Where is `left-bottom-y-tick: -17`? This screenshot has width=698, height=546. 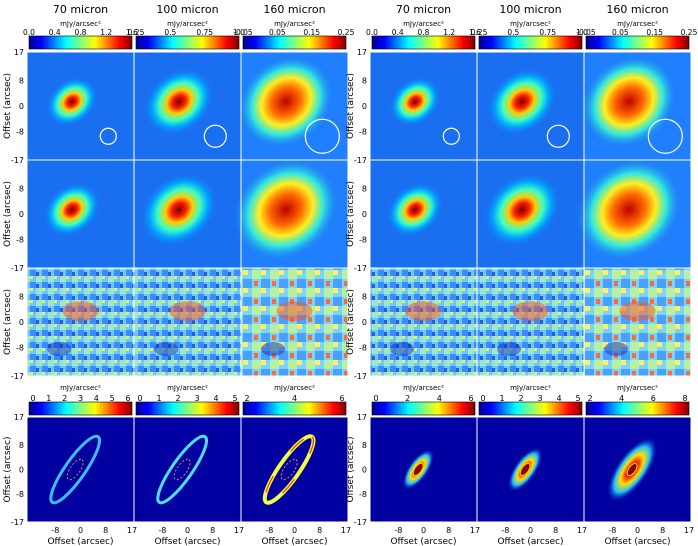
left-bottom-y-tick: -17 is located at coordinates (17, 522).